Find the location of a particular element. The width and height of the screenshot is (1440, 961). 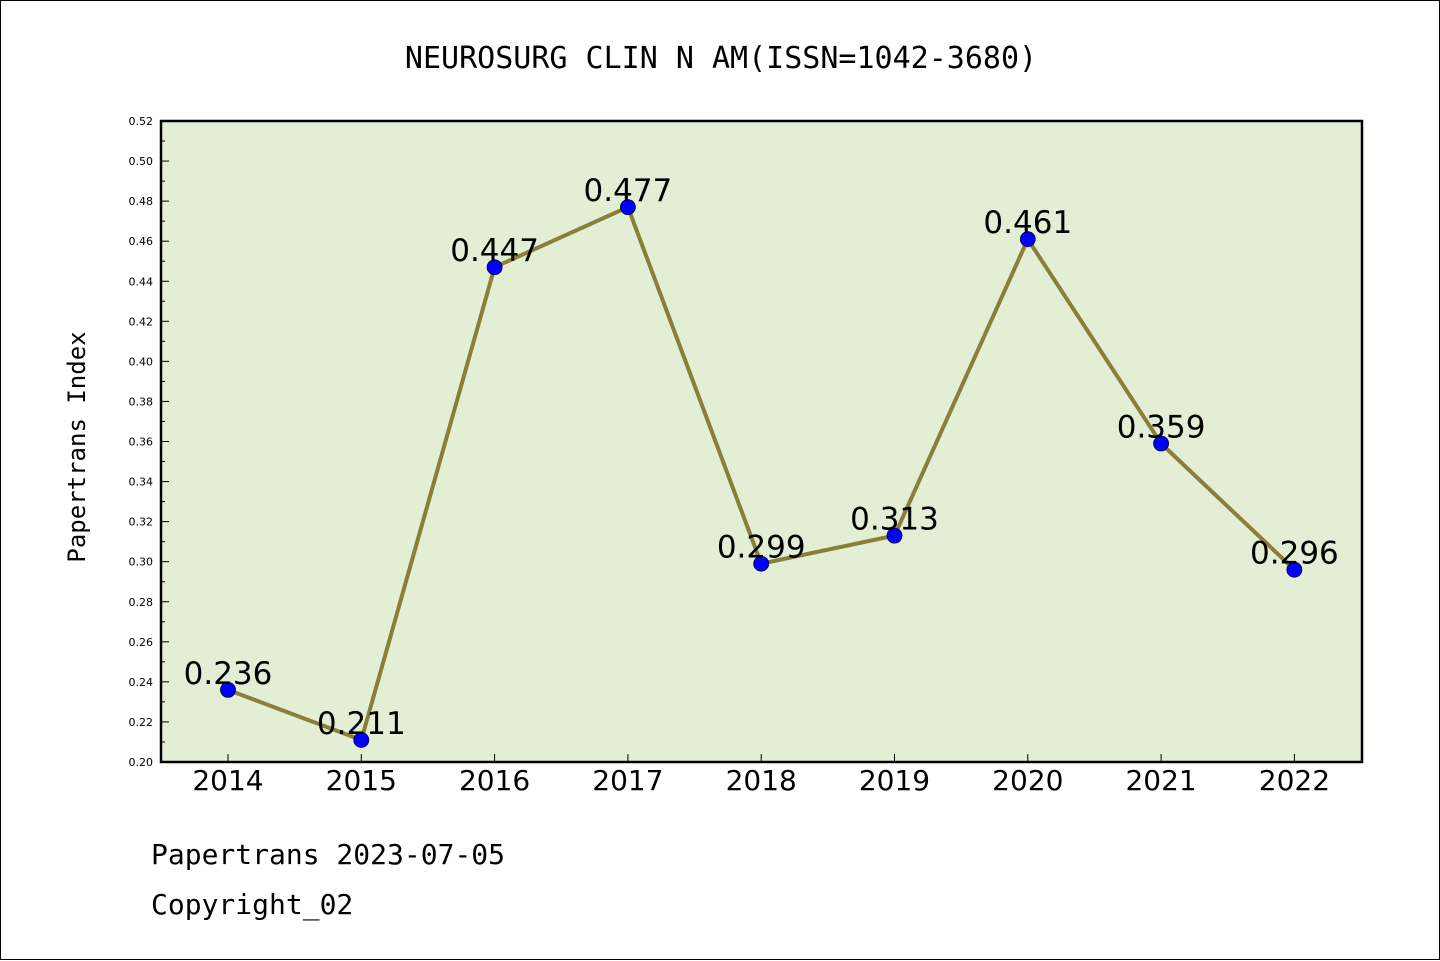

footer-copyright: Copyright_02 is located at coordinates (252, 905).